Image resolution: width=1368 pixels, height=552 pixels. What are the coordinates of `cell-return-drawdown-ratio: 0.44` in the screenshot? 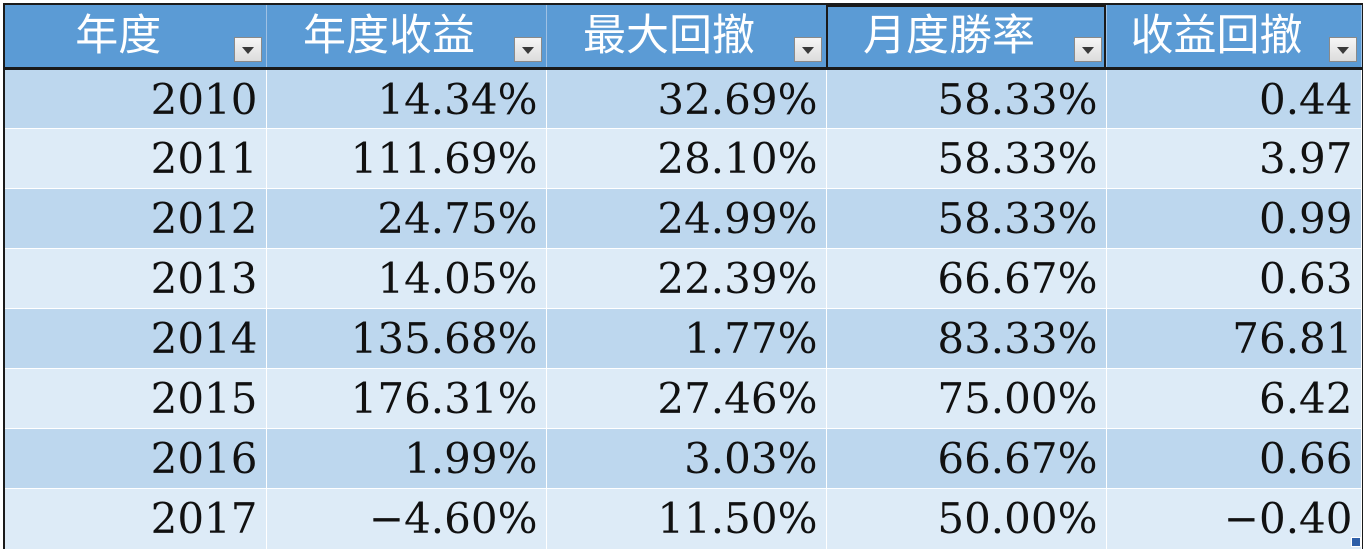 It's located at (1234, 98).